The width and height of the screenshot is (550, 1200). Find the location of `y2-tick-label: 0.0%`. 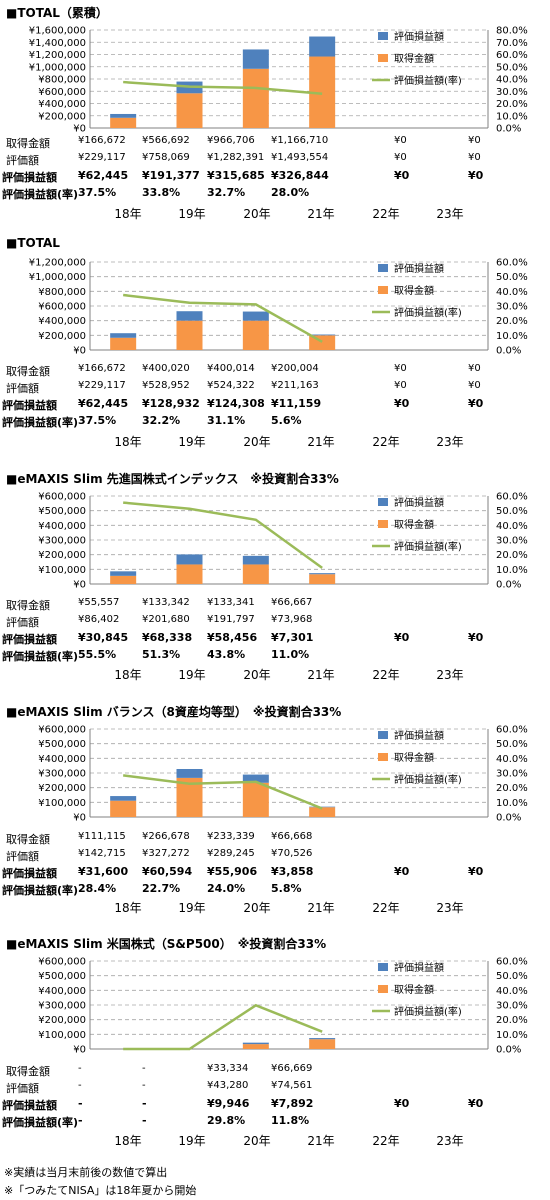

y2-tick-label: 0.0% is located at coordinates (508, 585).